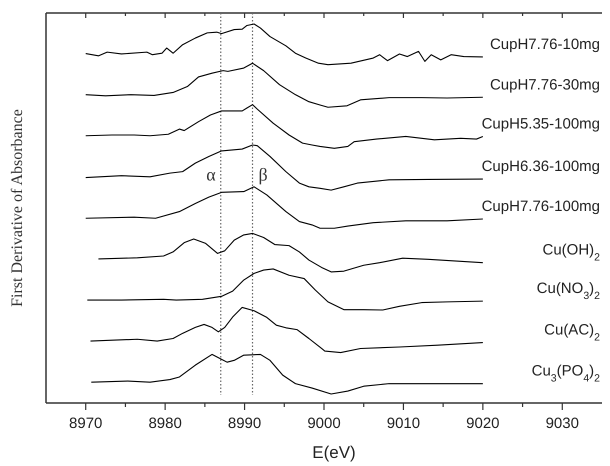 Image resolution: width=610 pixels, height=466 pixels. Describe the element at coordinates (541, 123) in the screenshot. I see `series-label: CupH5.35-100mg` at that location.